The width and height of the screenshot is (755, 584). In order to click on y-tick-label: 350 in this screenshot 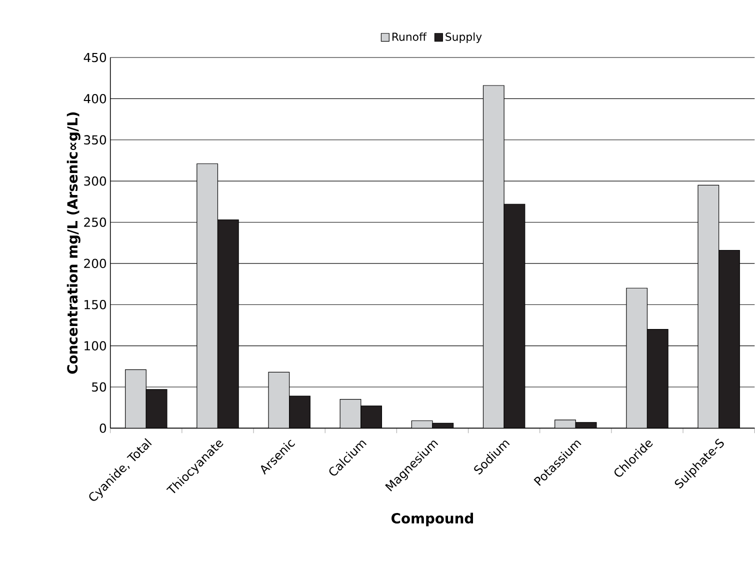, I will do `click(95, 140)`.